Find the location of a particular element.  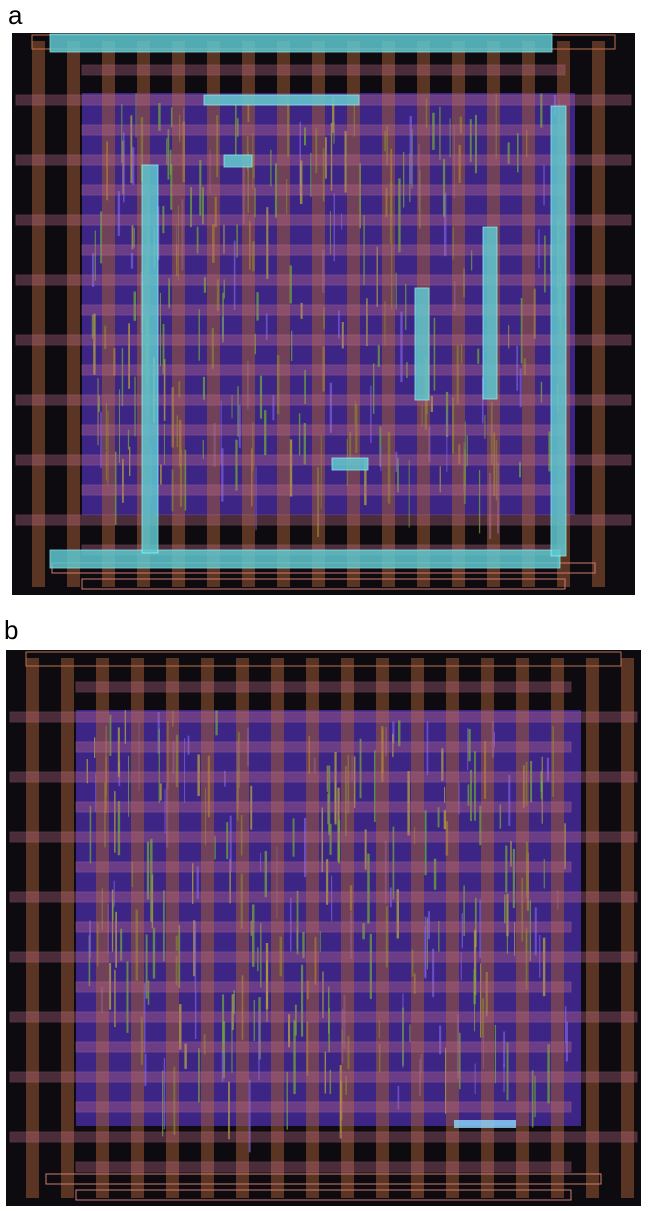

panel-label: b is located at coordinates (11, 630).